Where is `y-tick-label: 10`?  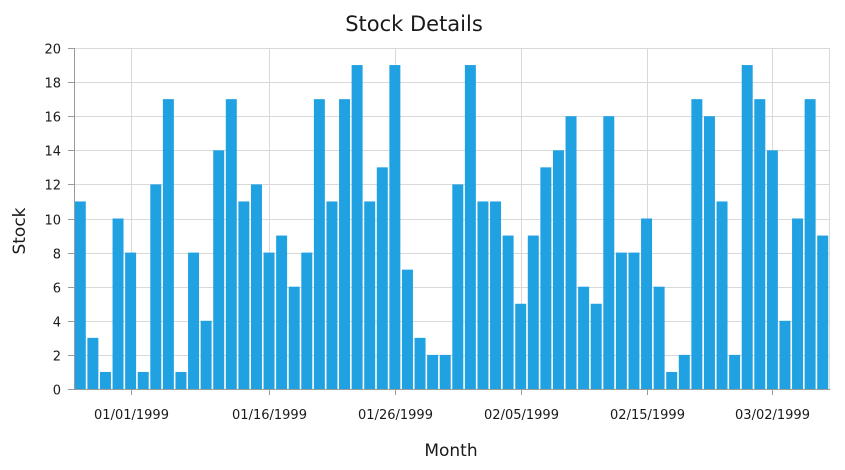
y-tick-label: 10 is located at coordinates (52, 221).